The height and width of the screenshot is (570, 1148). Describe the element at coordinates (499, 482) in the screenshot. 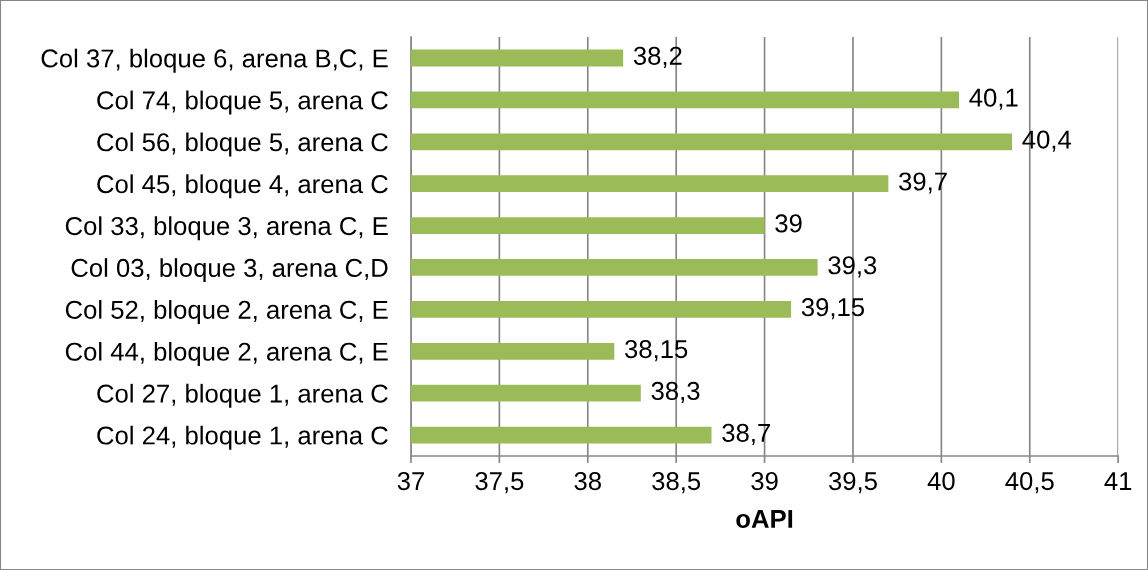

I see `x-tick-label: 37,5` at that location.